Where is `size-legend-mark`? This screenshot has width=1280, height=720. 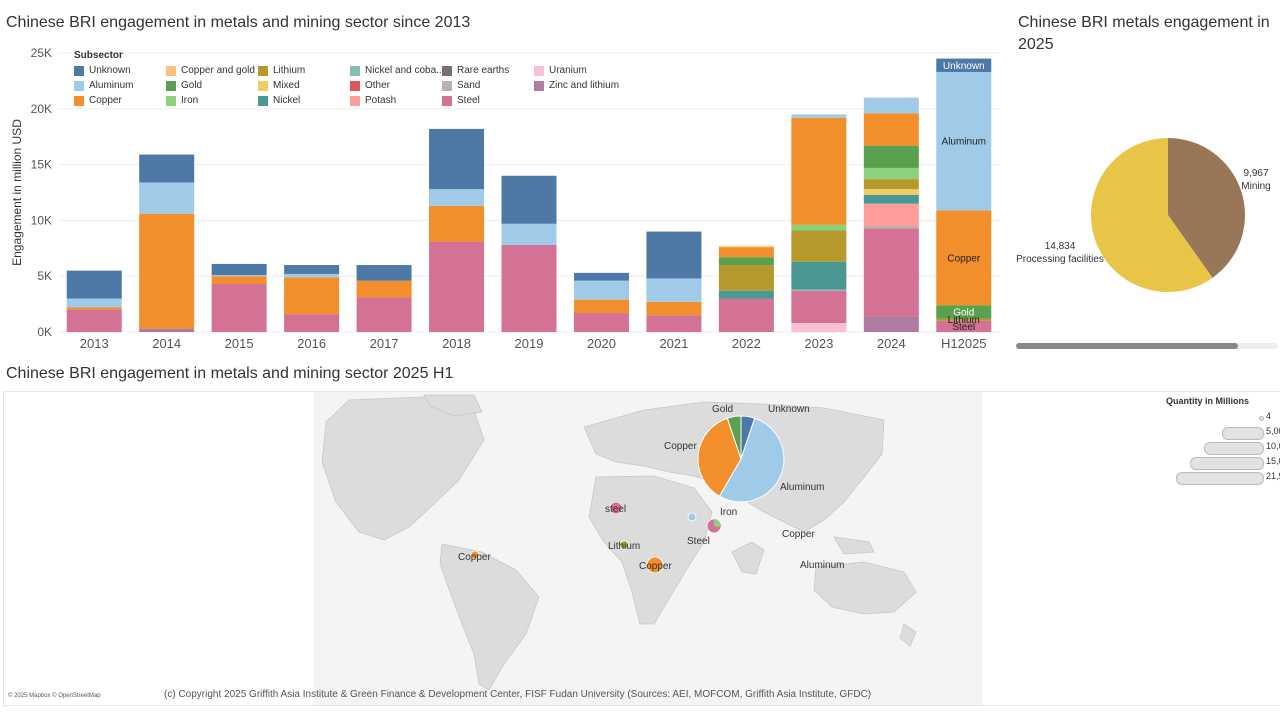 size-legend-mark is located at coordinates (1227, 463).